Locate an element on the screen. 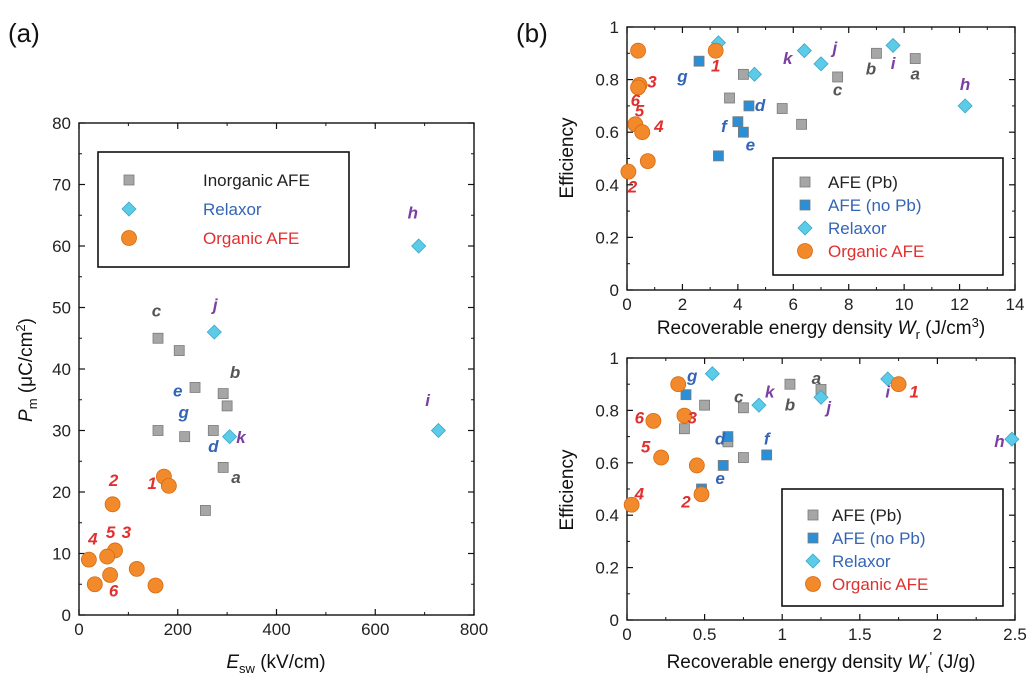 The width and height of the screenshot is (1035, 678). data-point-inorganic-afe is located at coordinates (223, 467).